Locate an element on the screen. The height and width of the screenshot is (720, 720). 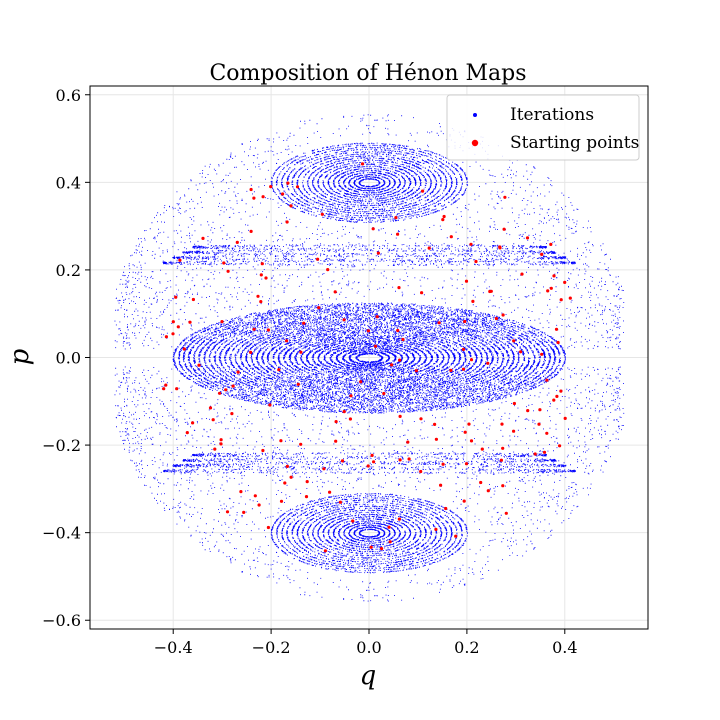
x-tick-label: 0.0 is located at coordinates (368, 647).